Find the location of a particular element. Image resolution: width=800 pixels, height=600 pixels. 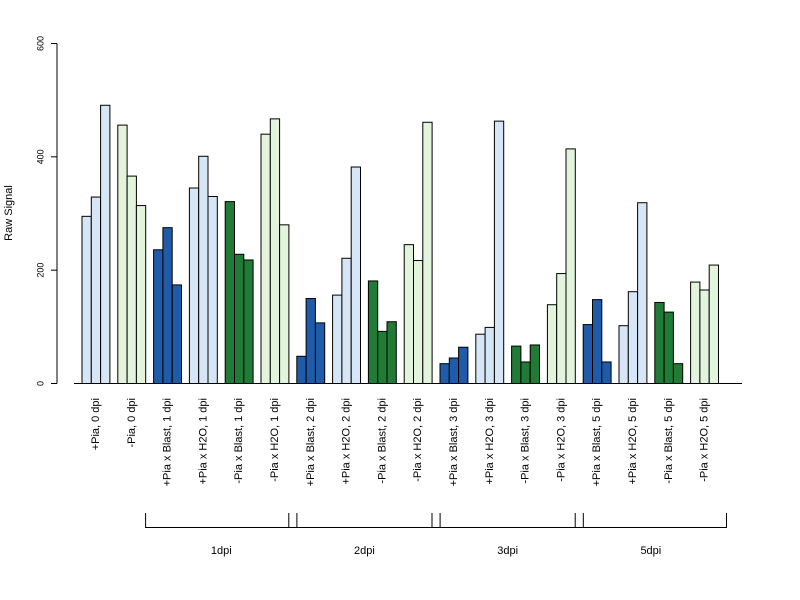

group-label: 2dpi is located at coordinates (364, 551).